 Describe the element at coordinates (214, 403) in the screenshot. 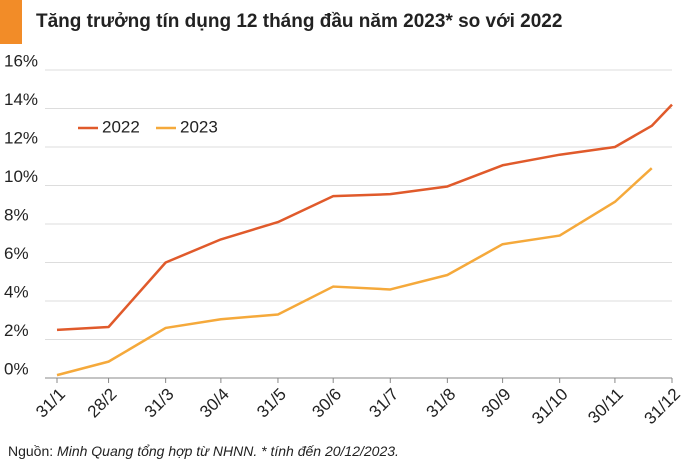

I see `x-tick-label: 30/4` at that location.